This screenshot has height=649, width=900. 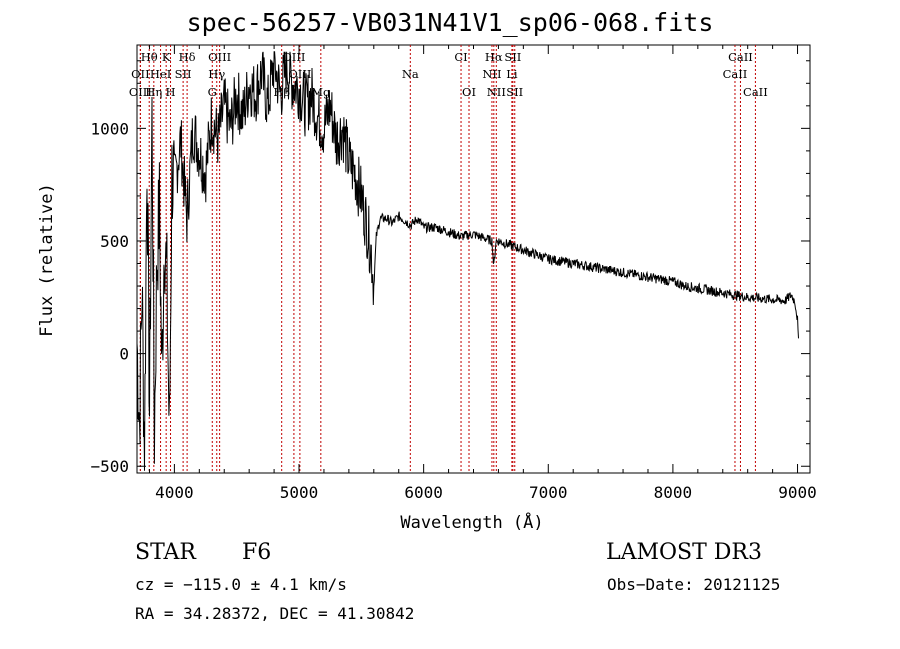 I want to click on x-tick-label: 7000, so click(x=548, y=492).